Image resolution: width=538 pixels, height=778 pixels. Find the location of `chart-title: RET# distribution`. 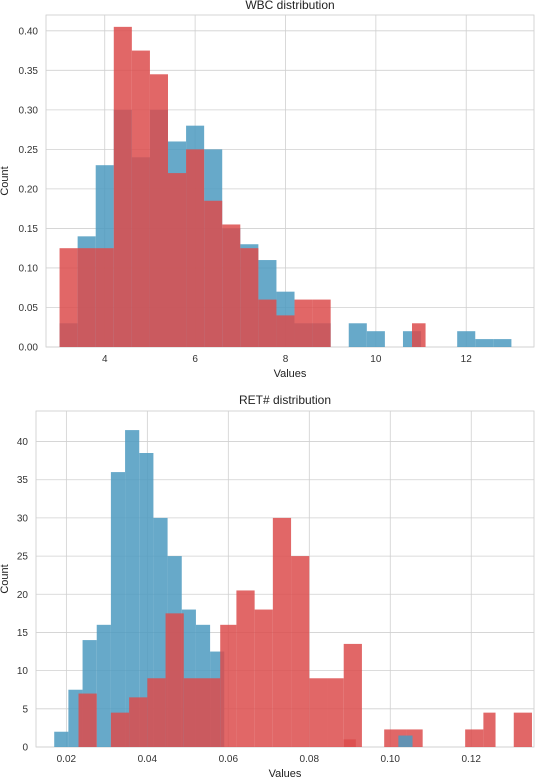

chart-title: RET# distribution is located at coordinates (285, 400).